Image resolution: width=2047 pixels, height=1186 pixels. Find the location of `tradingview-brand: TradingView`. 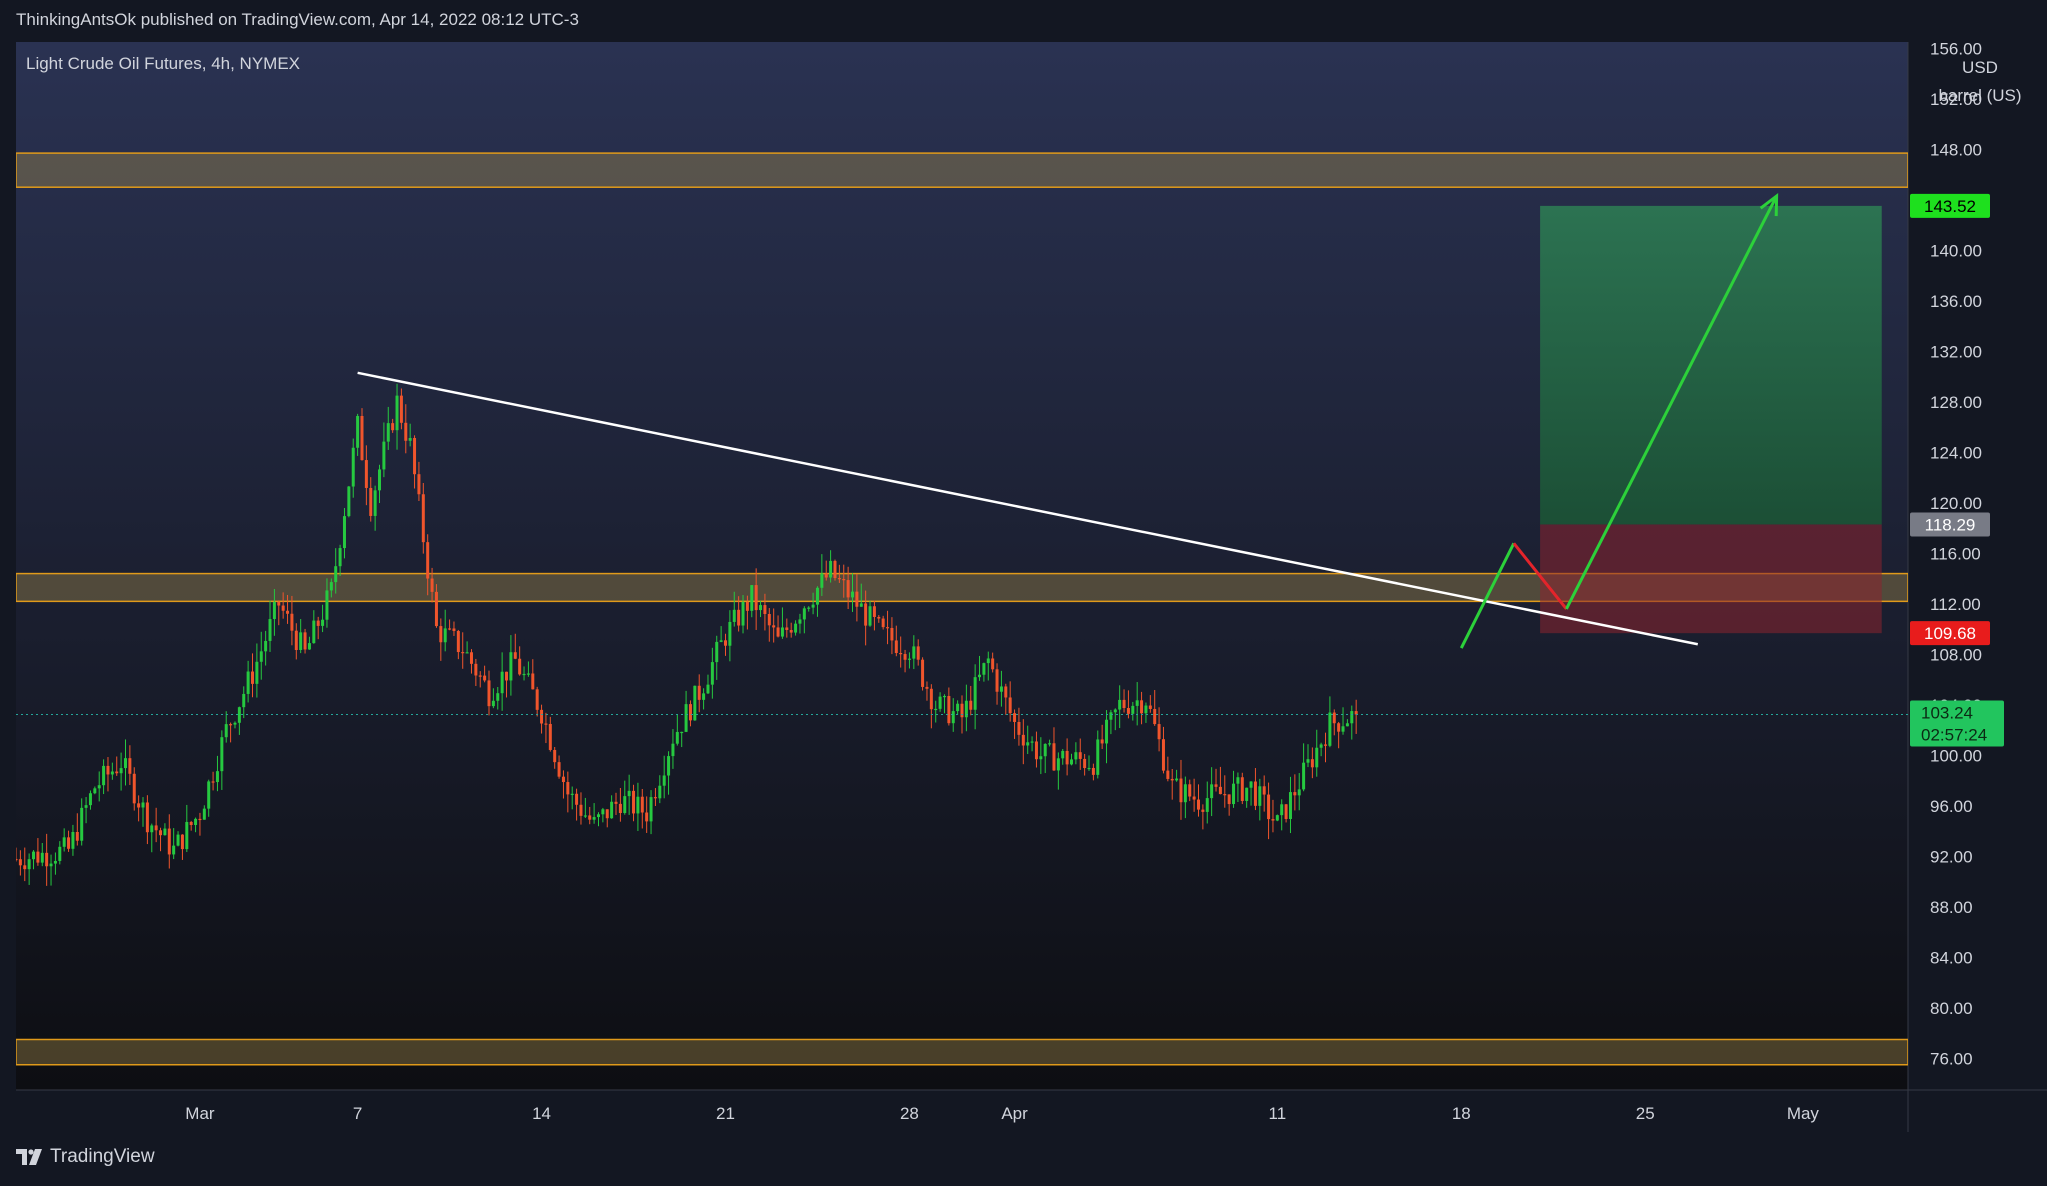

tradingview-brand: TradingView is located at coordinates (85, 1157).